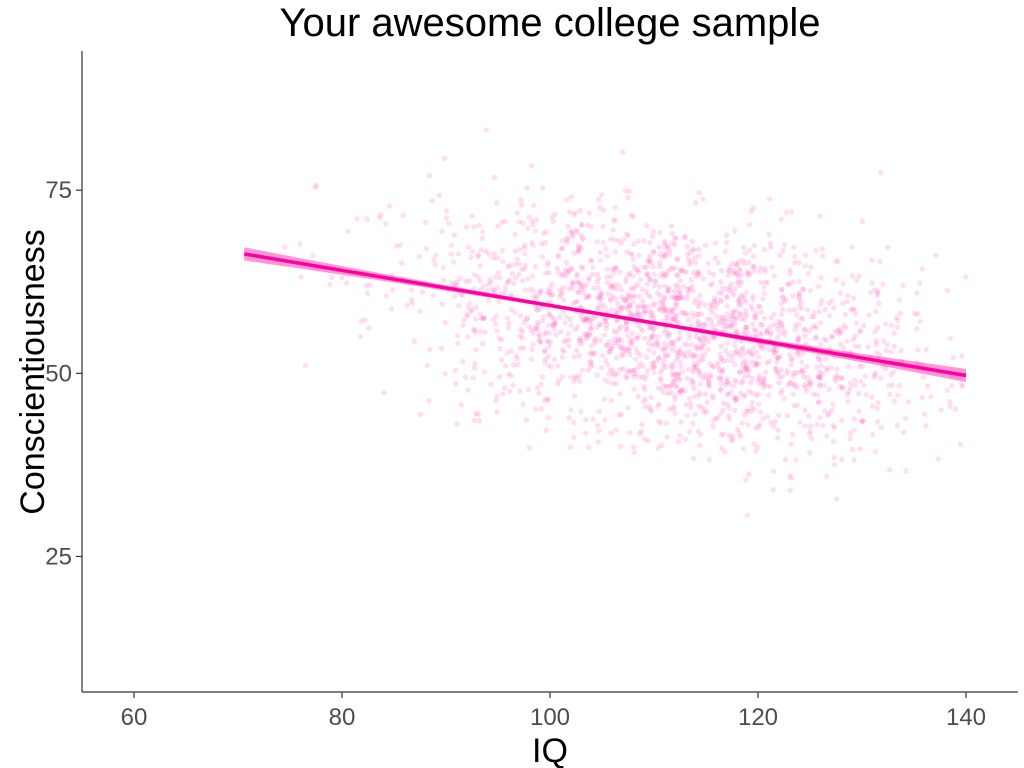  I want to click on y-tick-label: 50, so click(58, 373).